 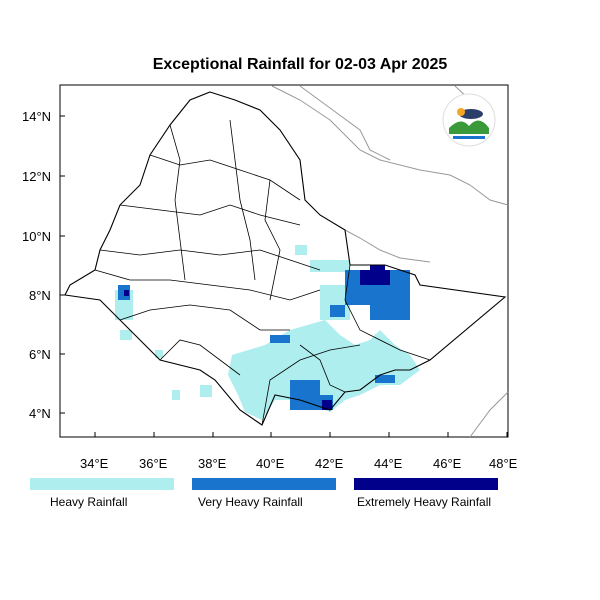 I want to click on legend-swatch-extremely-heavy, so click(x=426, y=484).